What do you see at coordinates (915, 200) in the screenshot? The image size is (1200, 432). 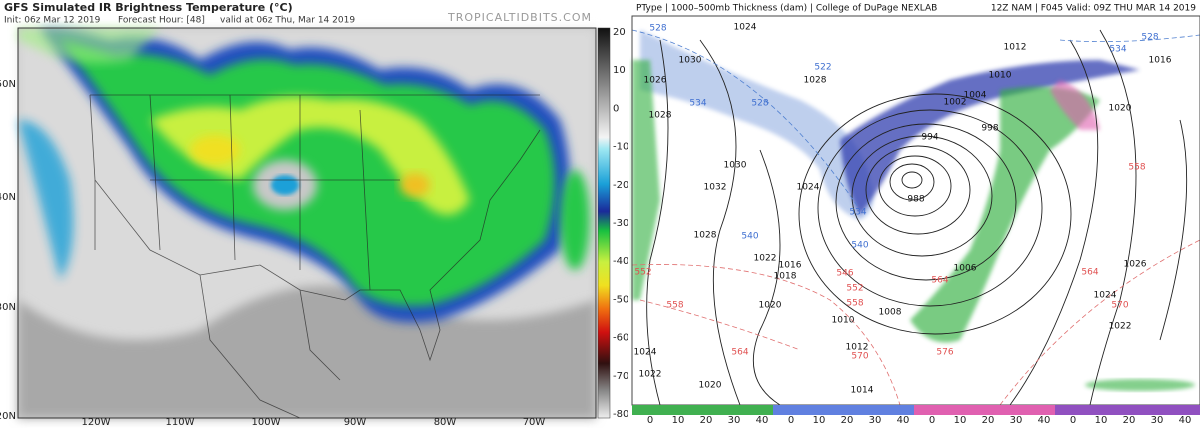 I see `isobar-label: 988` at bounding box center [915, 200].